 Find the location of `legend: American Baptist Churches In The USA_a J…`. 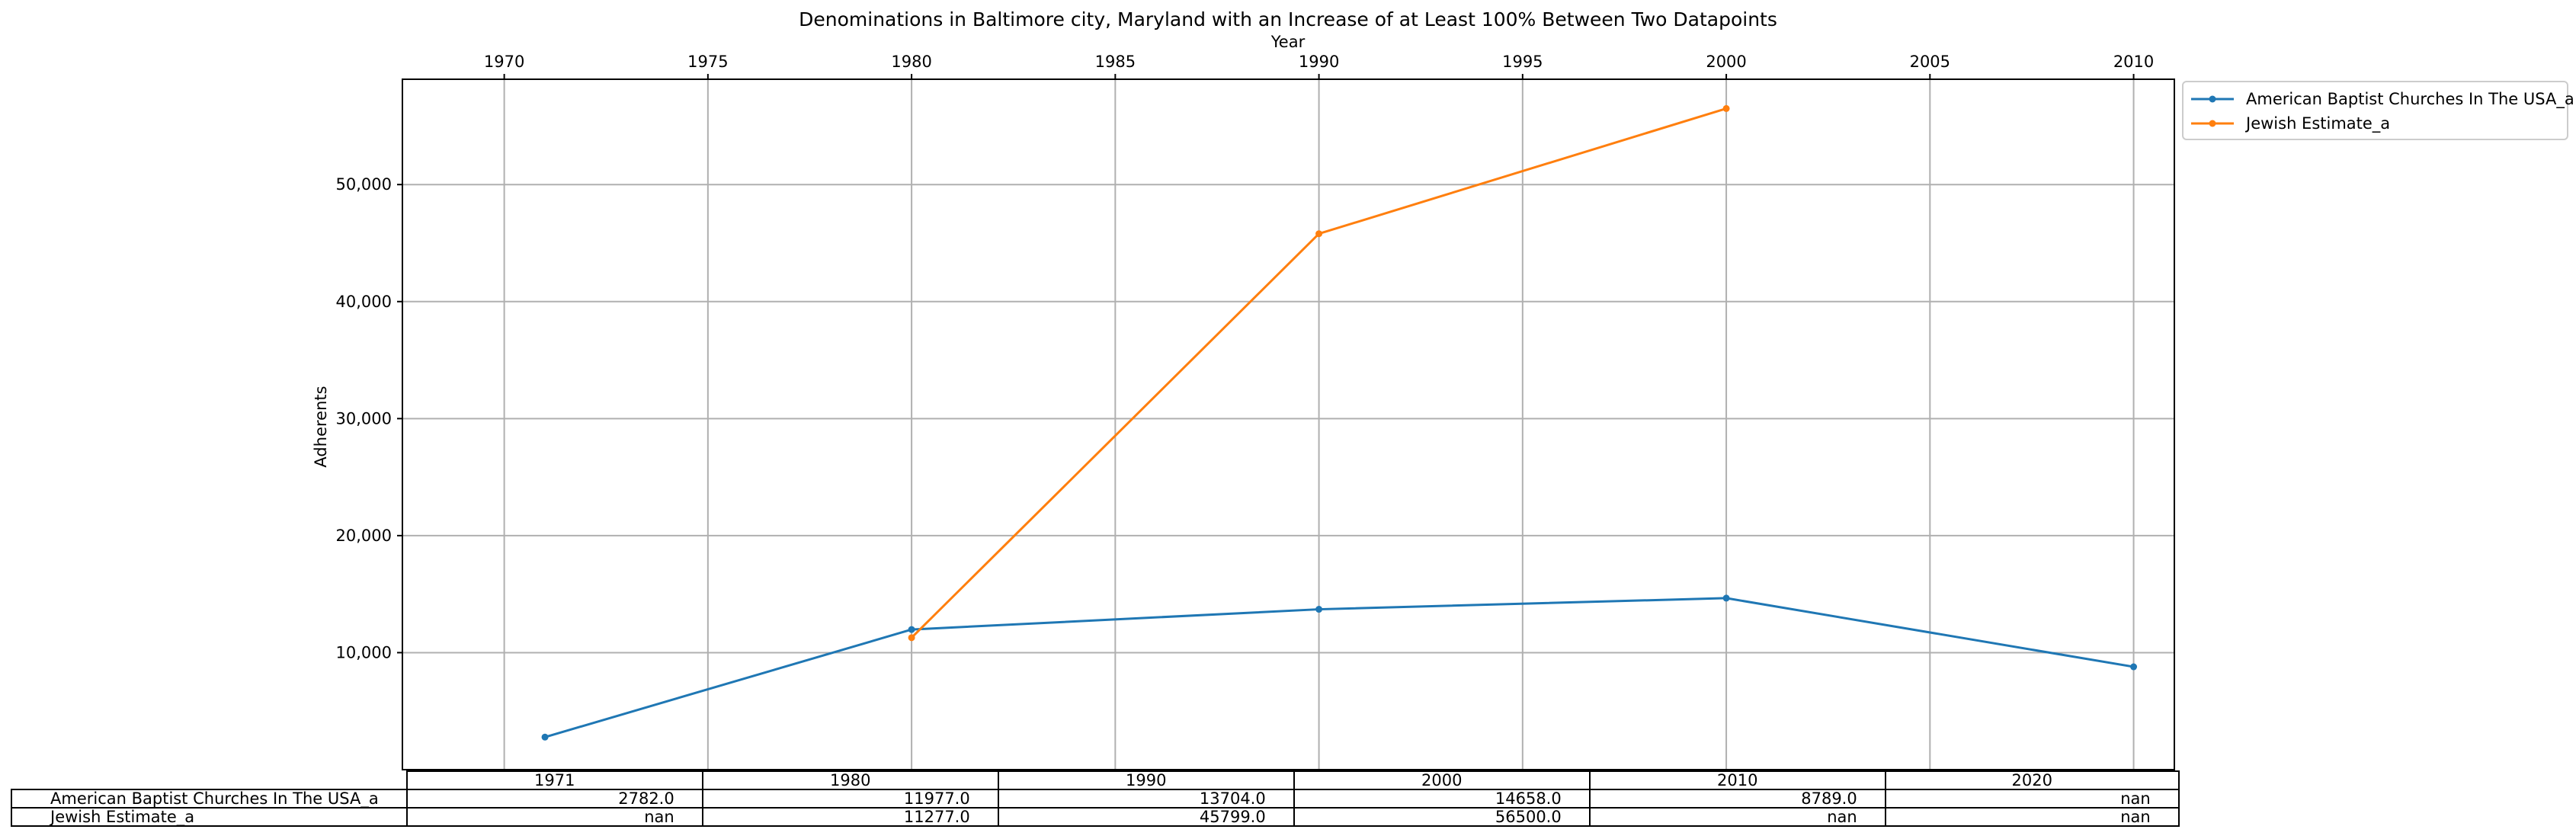

legend: American Baptist Churches In The USA_a J… is located at coordinates (2378, 110).